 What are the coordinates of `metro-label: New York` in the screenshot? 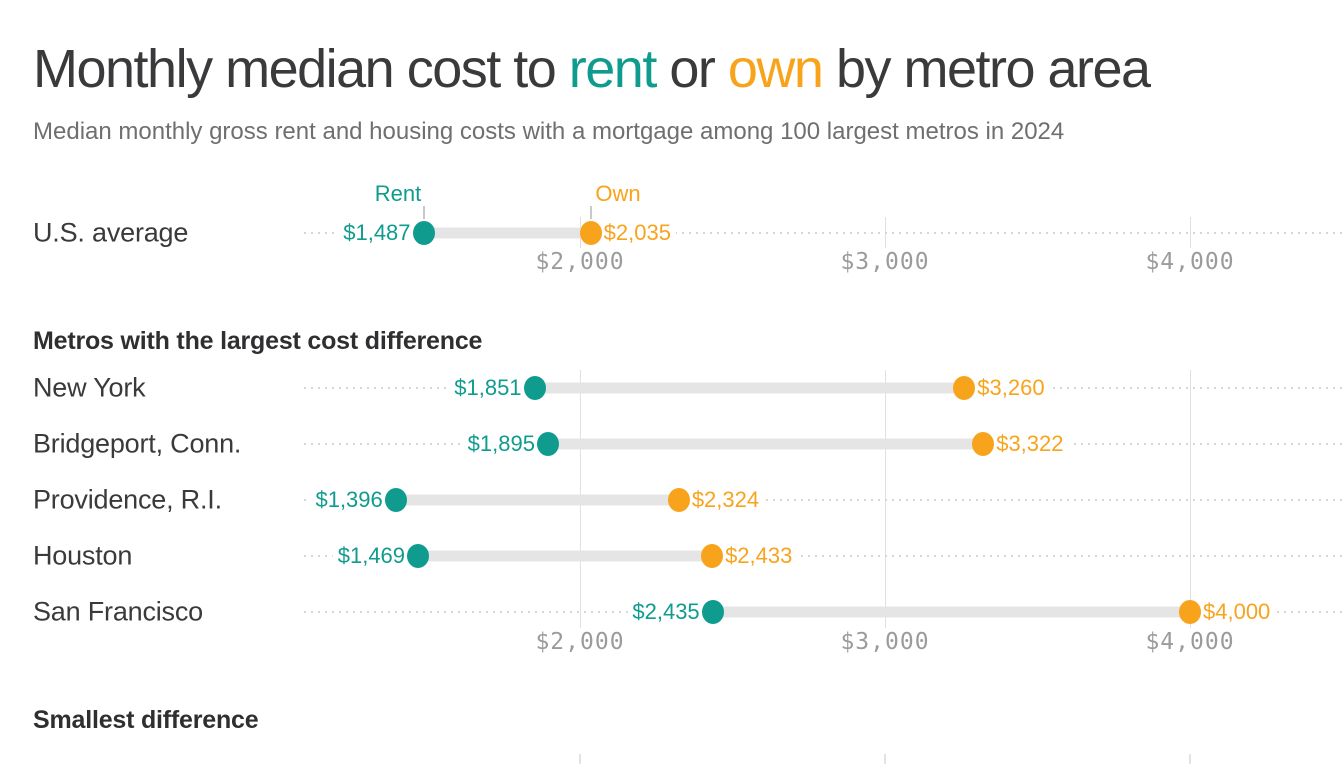 It's located at (89, 387).